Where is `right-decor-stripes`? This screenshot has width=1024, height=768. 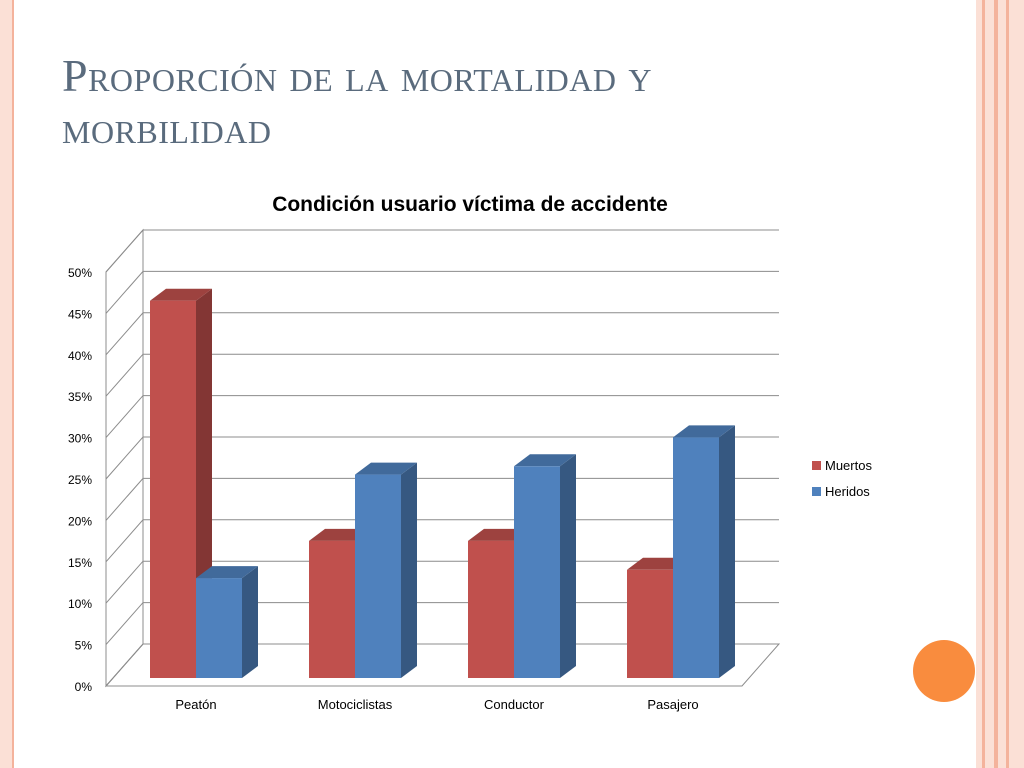
right-decor-stripes is located at coordinates (1000, 384).